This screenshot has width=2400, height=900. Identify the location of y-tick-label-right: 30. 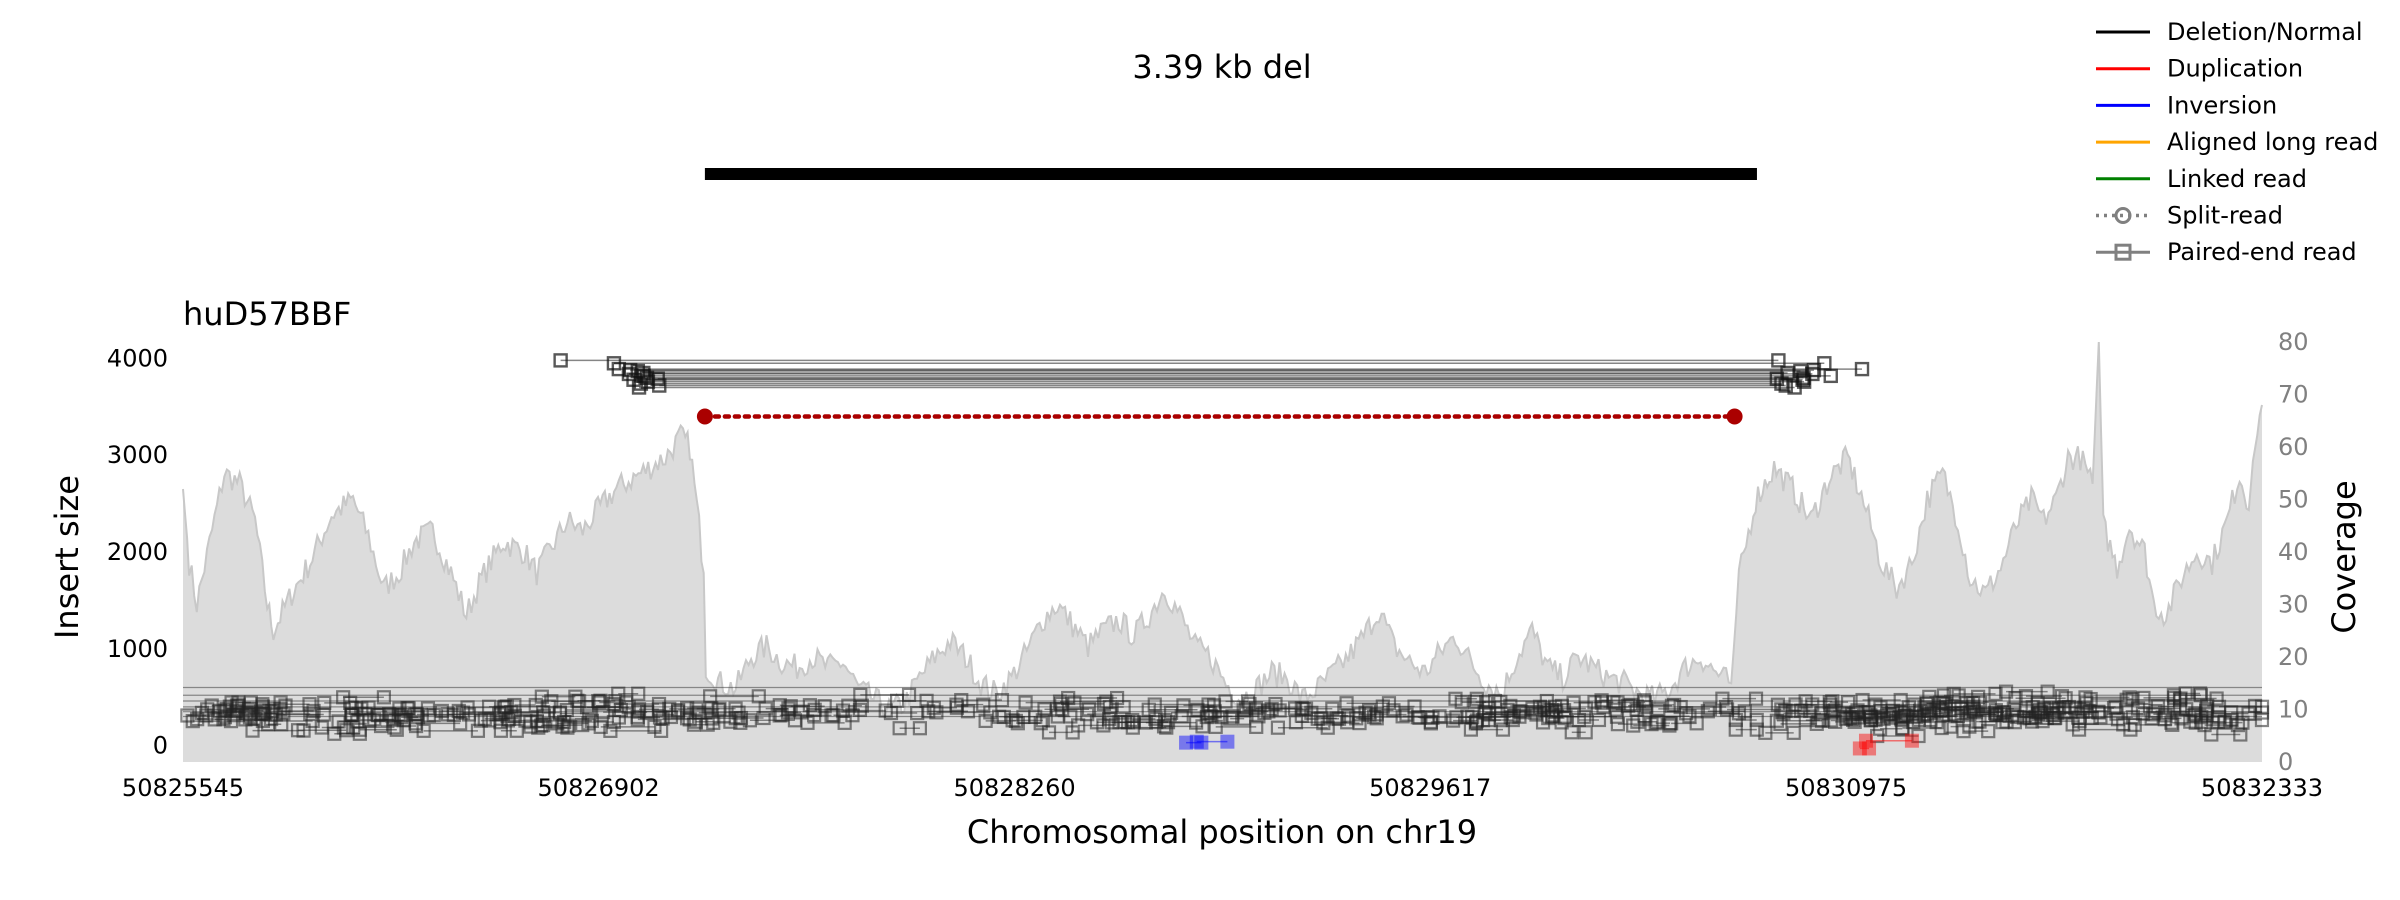
(2293, 605).